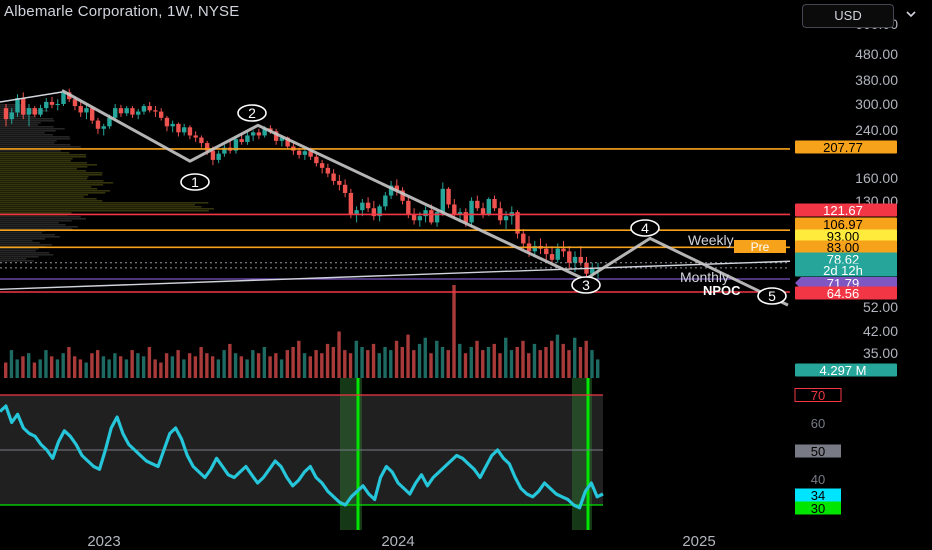 This screenshot has width=932, height=550. Describe the element at coordinates (704, 277) in the screenshot. I see `annotation-monthly: Monthly` at that location.